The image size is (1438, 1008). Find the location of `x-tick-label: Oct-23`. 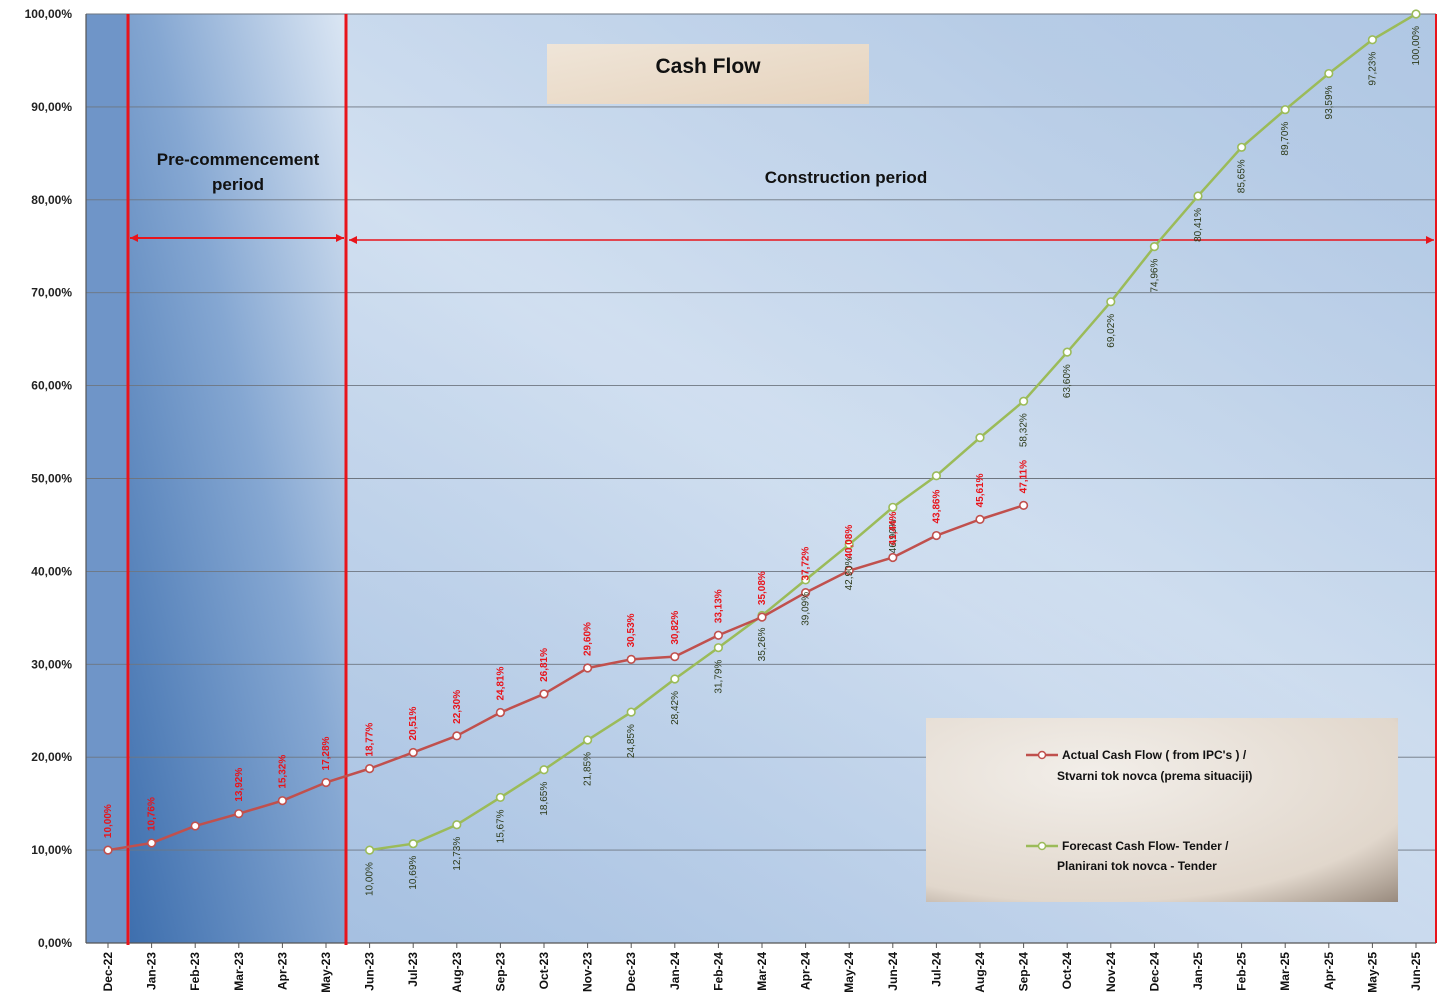

x-tick-label: Oct-23 is located at coordinates (544, 971).